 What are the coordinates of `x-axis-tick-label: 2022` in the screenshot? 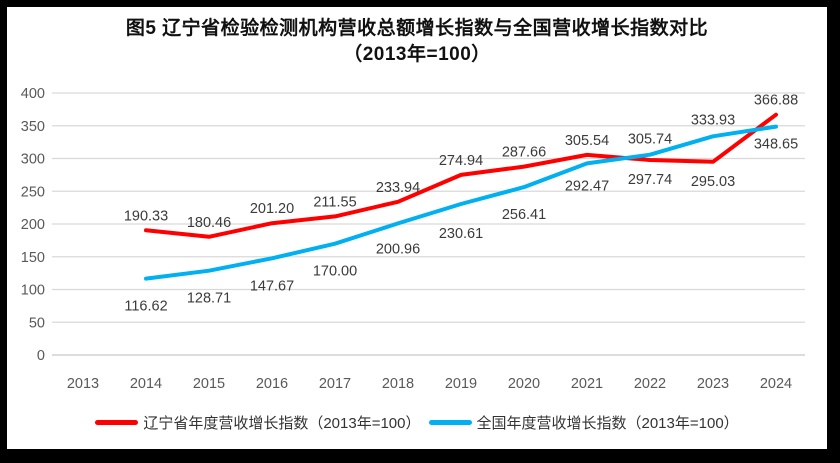 It's located at (650, 384).